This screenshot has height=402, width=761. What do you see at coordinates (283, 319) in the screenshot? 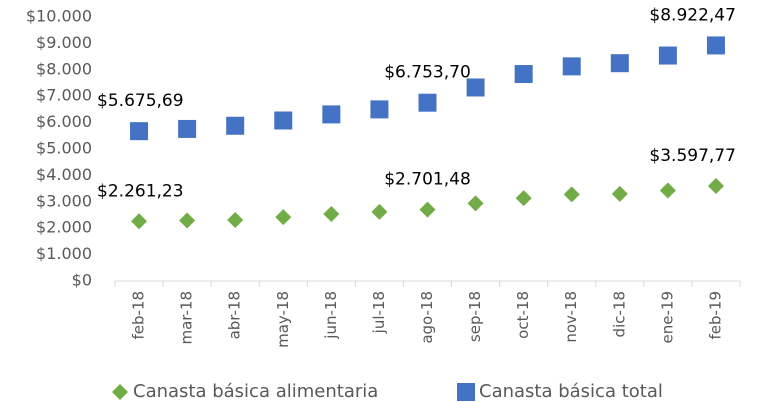
I see `x-tick-label: may-18` at bounding box center [283, 319].